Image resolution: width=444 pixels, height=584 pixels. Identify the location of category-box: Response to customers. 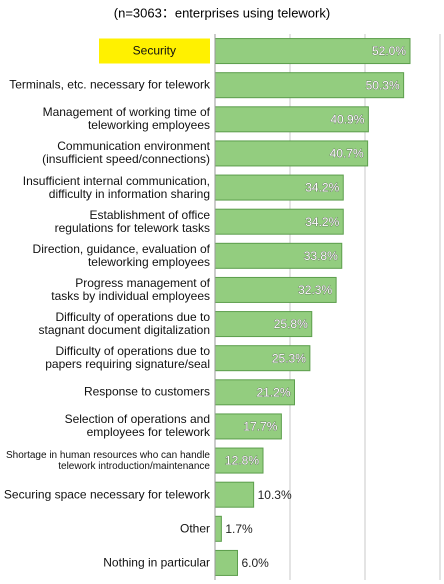
(105, 391).